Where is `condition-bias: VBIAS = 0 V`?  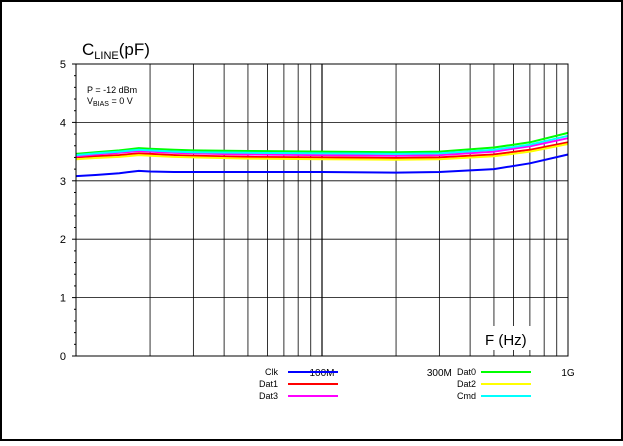 condition-bias: VBIAS = 0 V is located at coordinates (110, 102).